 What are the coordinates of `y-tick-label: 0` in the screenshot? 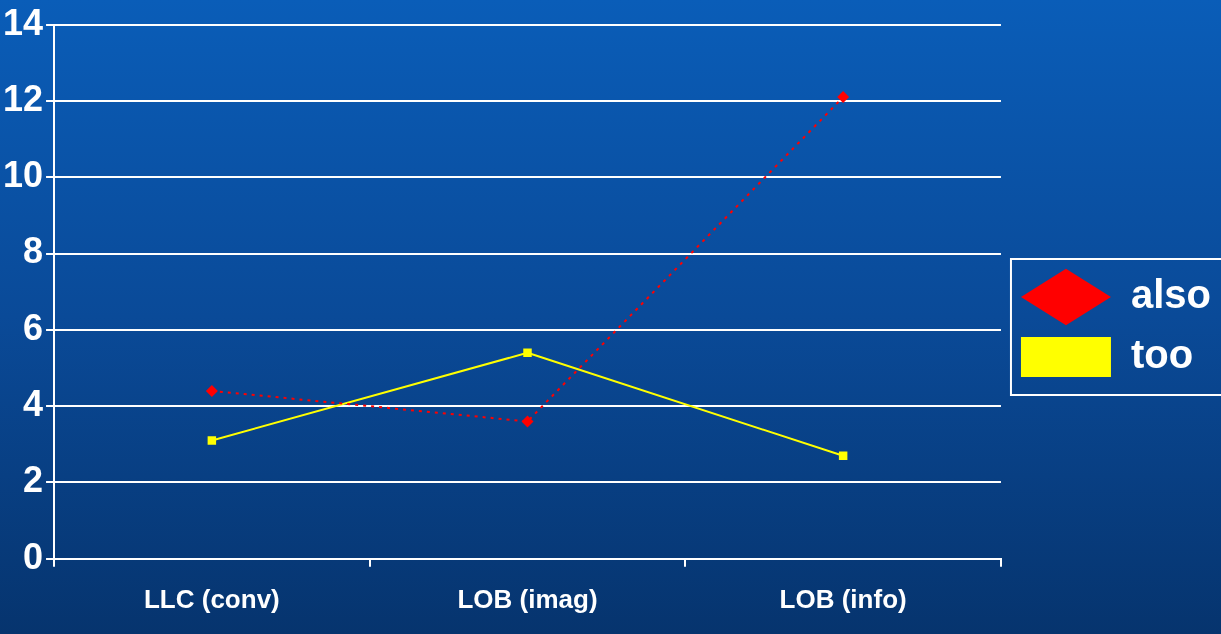 It's located at (33, 556).